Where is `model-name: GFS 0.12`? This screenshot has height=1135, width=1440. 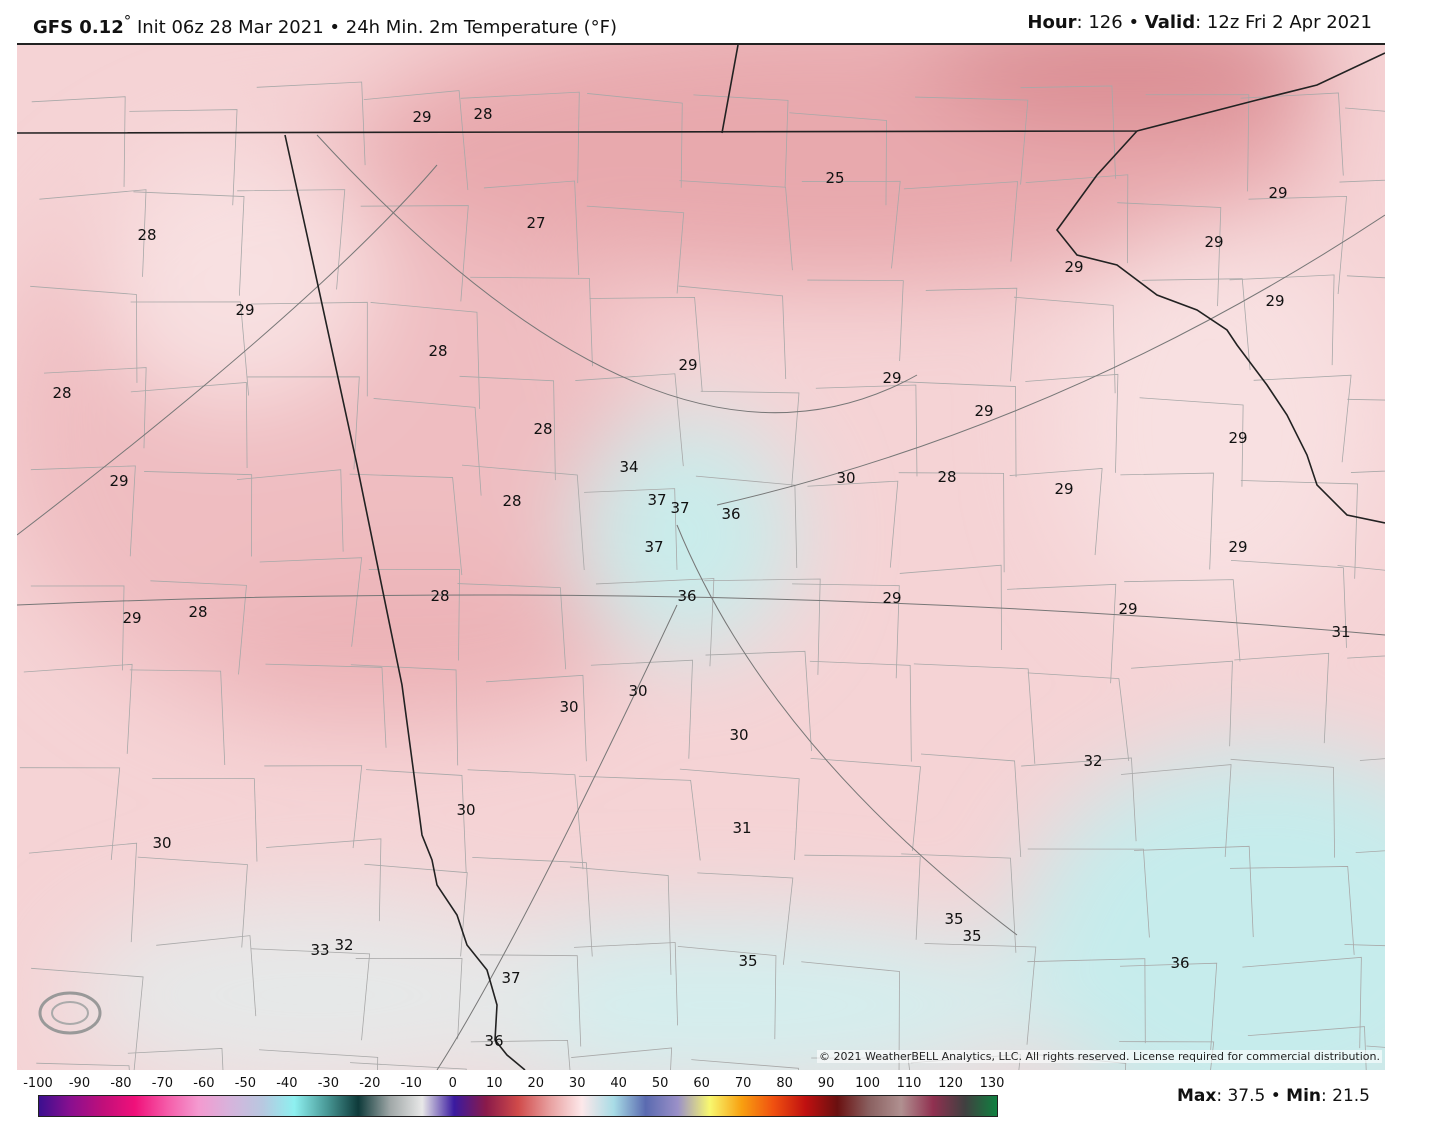
model-name: GFS 0.12 is located at coordinates (78, 27).